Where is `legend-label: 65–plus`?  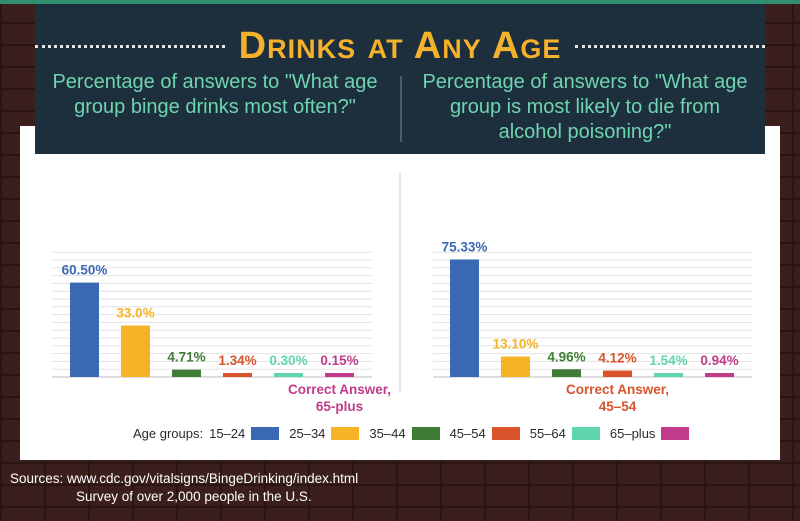 legend-label: 65–plus is located at coordinates (632, 433).